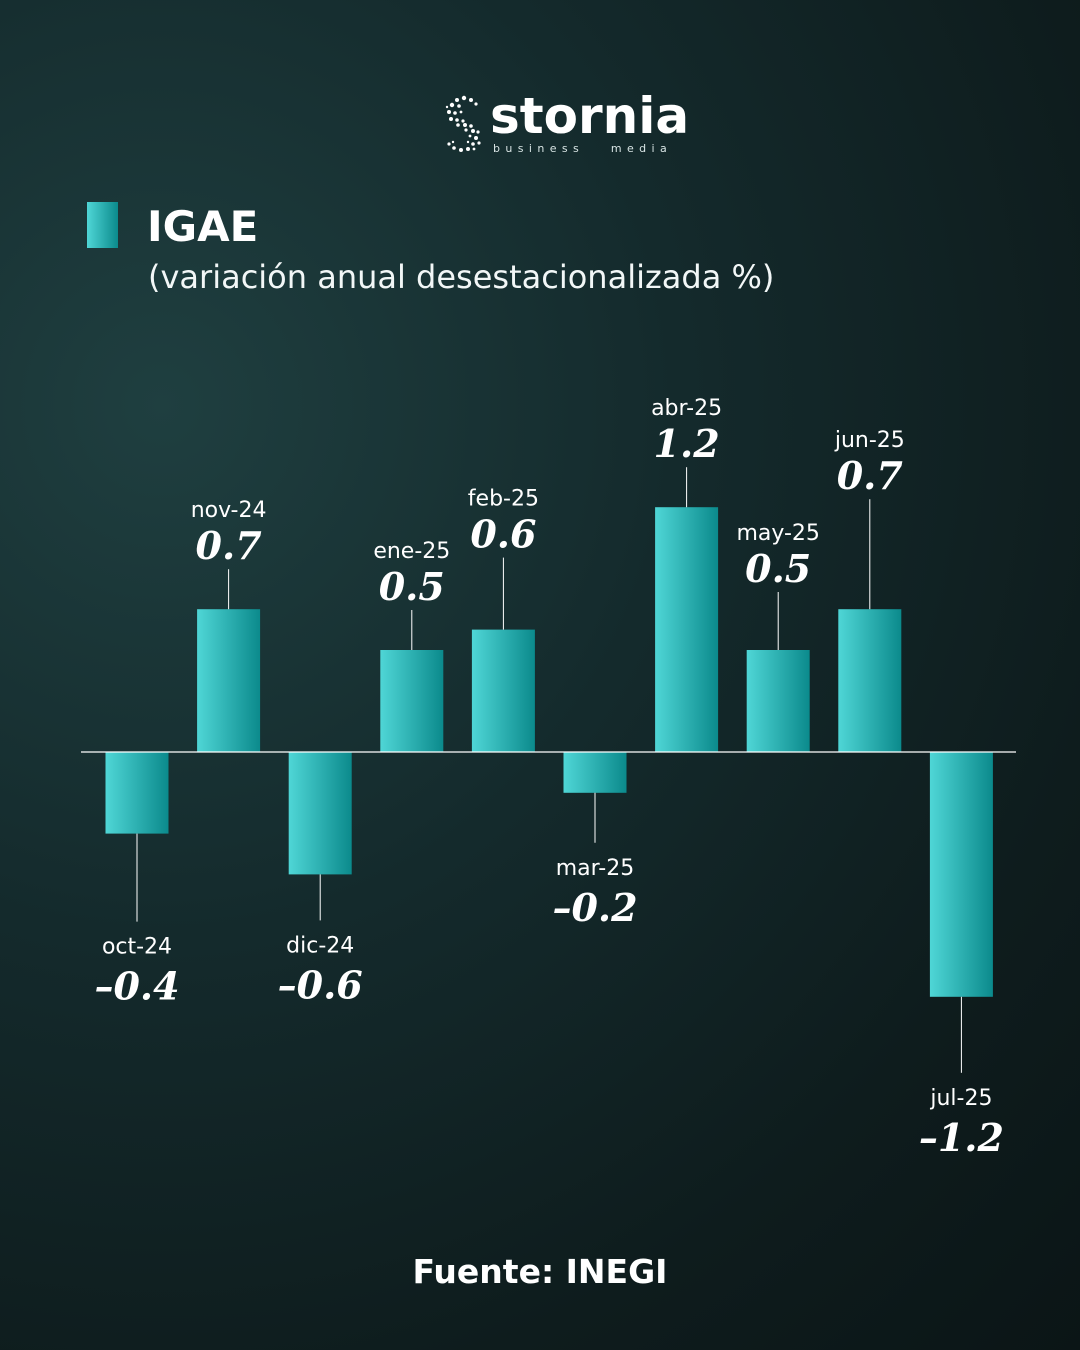 The height and width of the screenshot is (1350, 1080). What do you see at coordinates (503, 534) in the screenshot?
I see `value-label: 0.6` at bounding box center [503, 534].